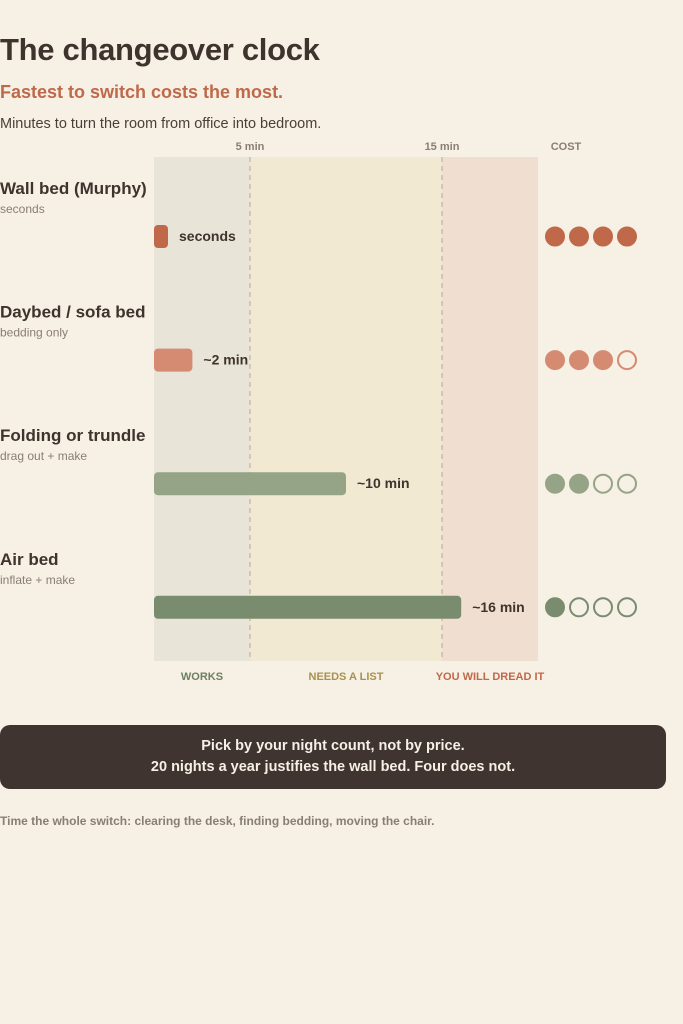 The height and width of the screenshot is (1024, 683). Describe the element at coordinates (250, 147) in the screenshot. I see `tick-label-0: 5 min` at that location.